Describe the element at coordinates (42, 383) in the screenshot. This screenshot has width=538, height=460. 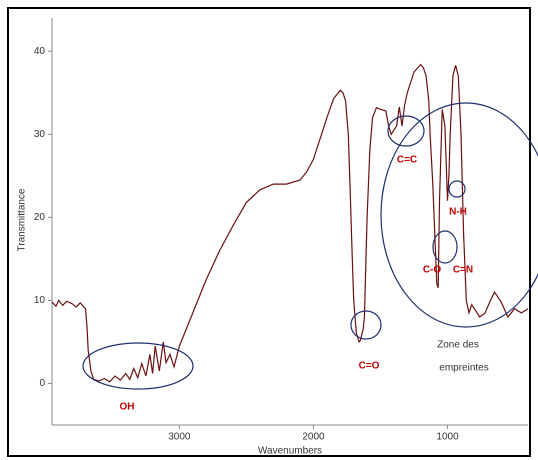
I see `y-tick-label: 0` at that location.